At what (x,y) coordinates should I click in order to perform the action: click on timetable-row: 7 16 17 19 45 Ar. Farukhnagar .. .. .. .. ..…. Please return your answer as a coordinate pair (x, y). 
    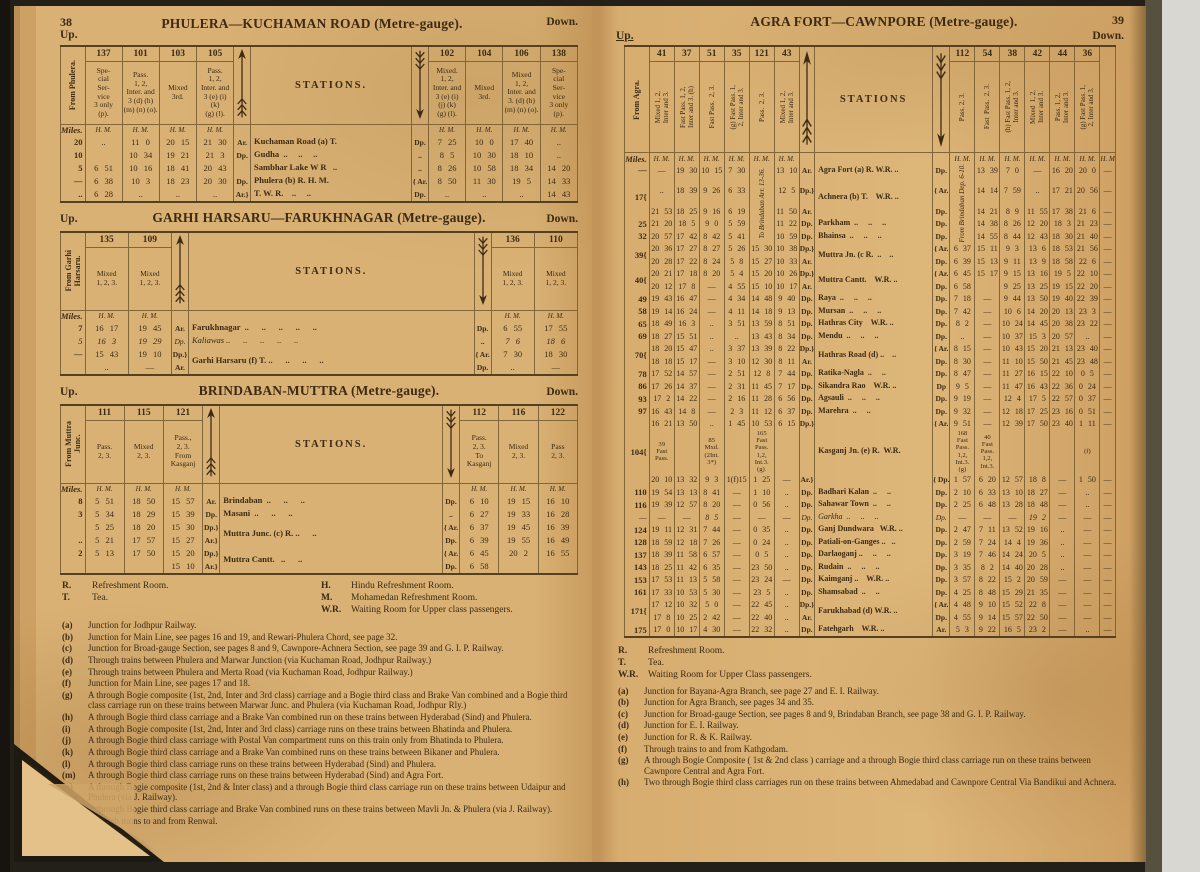
    Looking at the image, I should click on (319, 328).